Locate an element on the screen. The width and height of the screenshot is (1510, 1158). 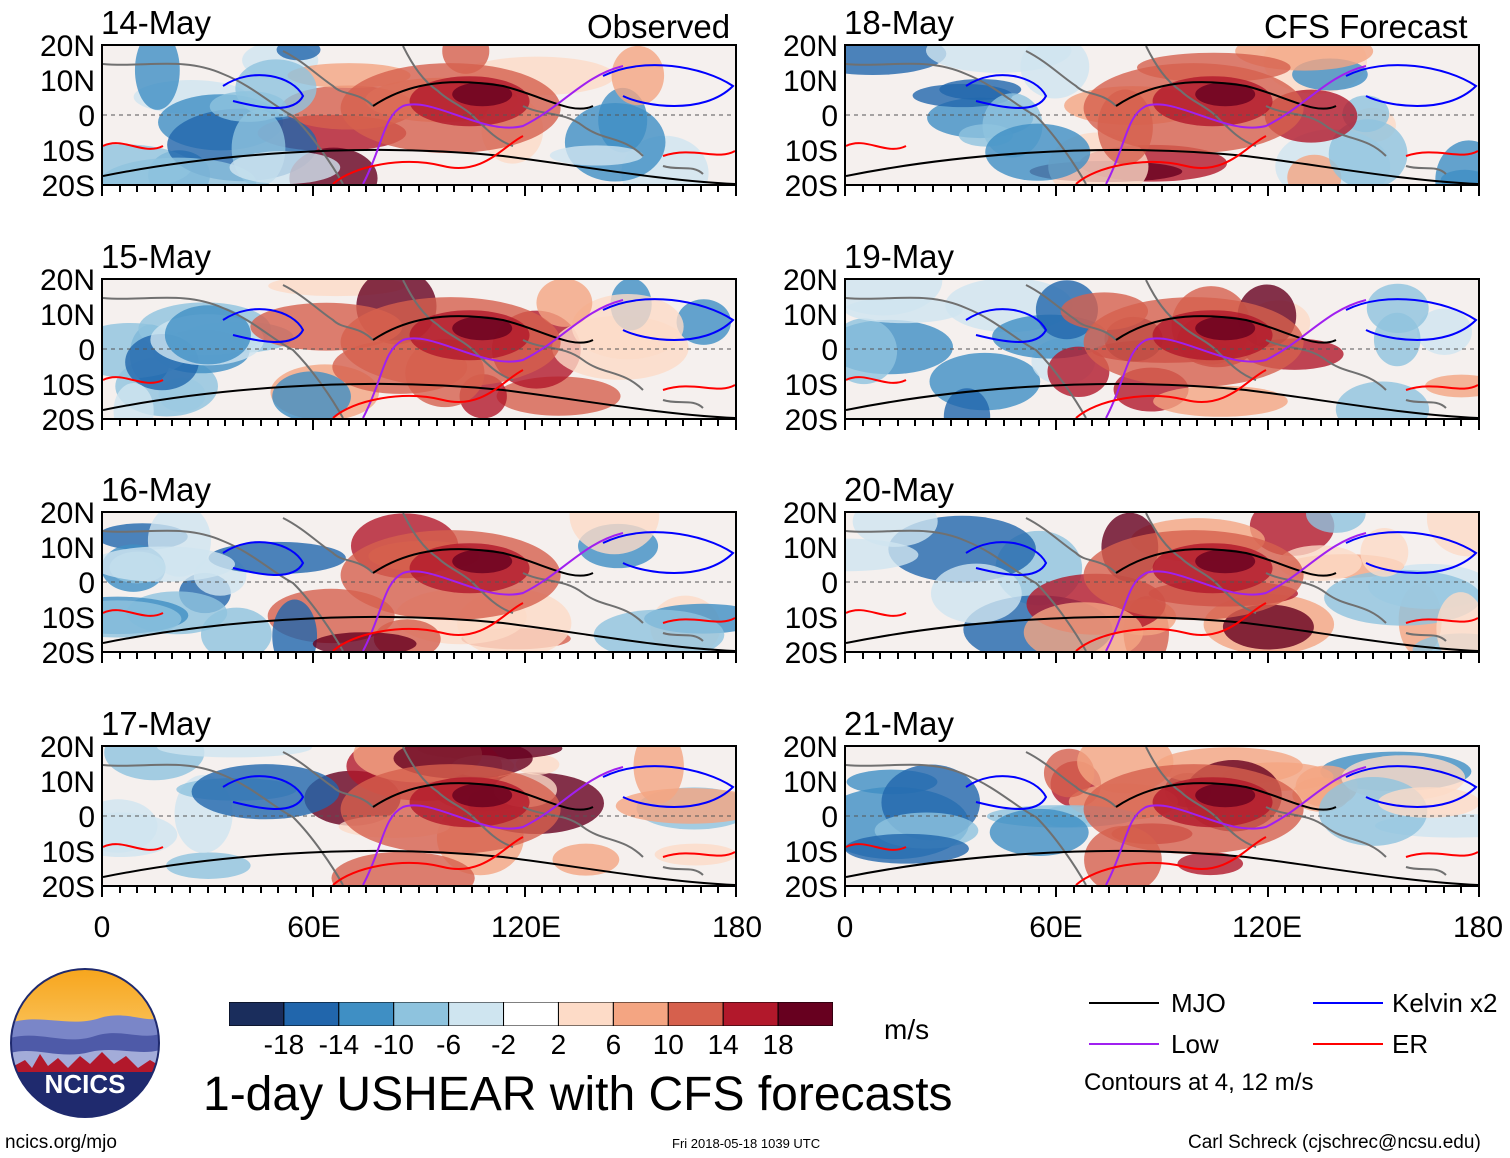
colorbar-tick-label: -10 is located at coordinates (393, 1044).